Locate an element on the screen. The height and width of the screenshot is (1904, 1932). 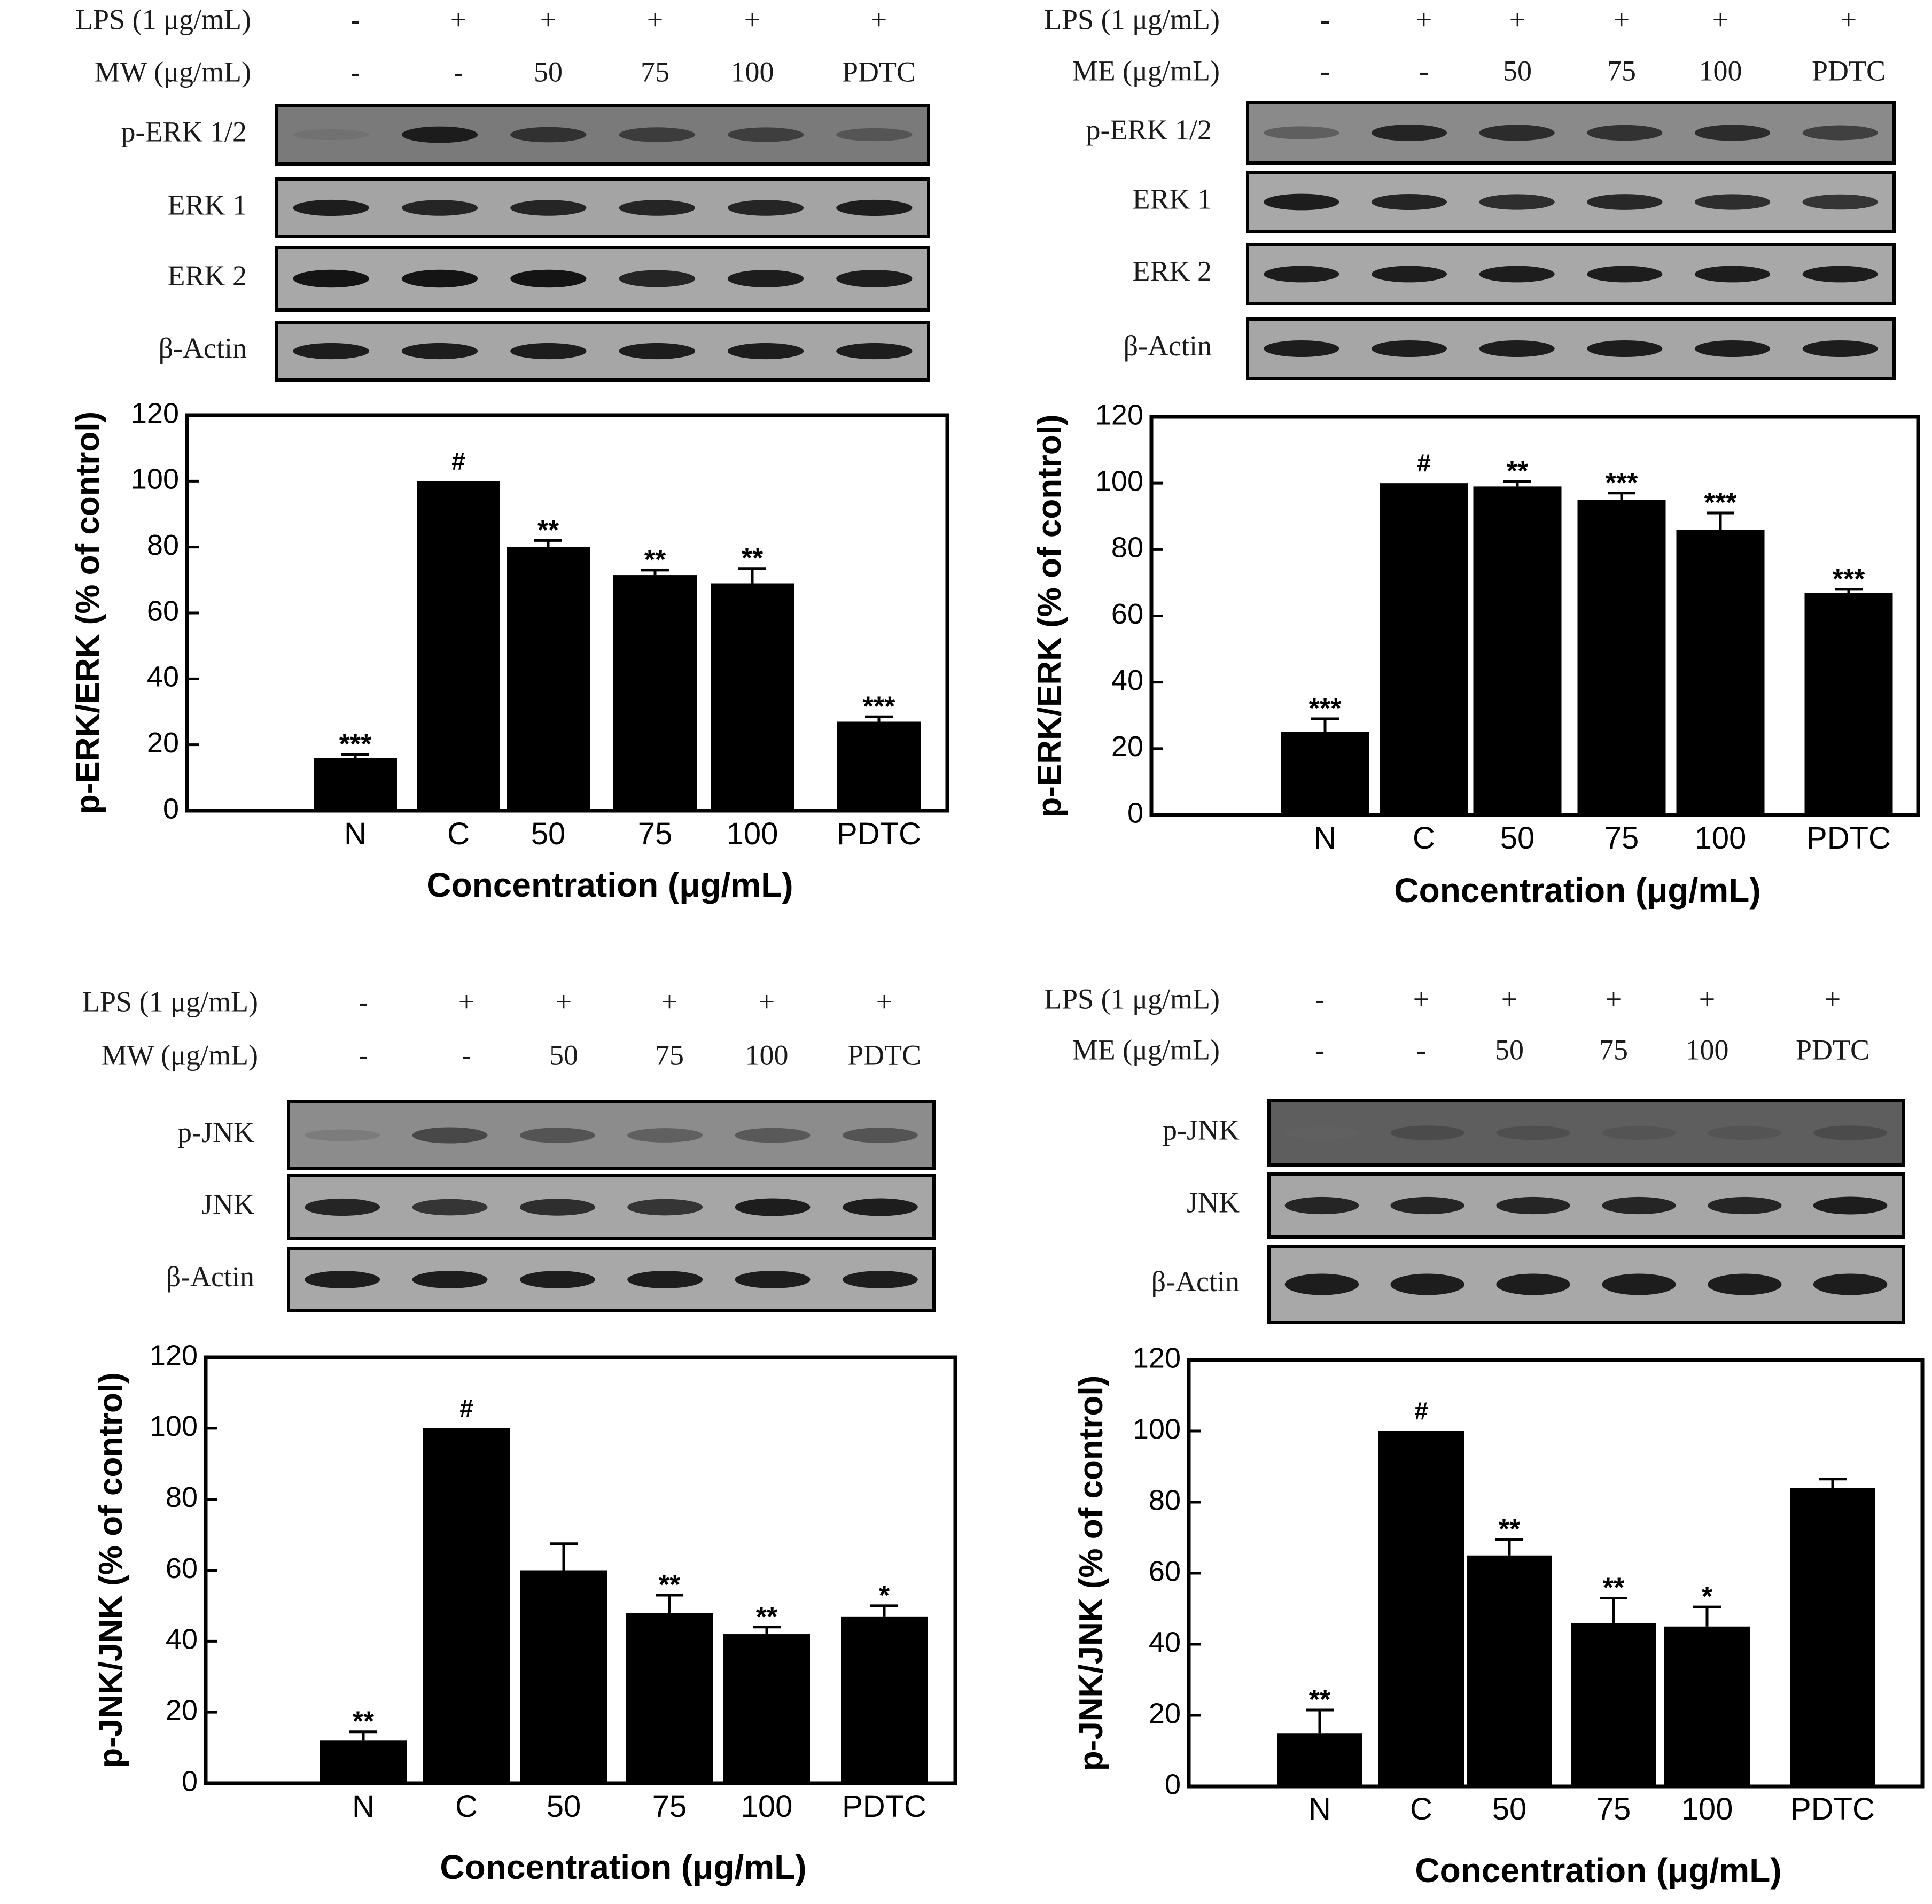
blot-row-label: ERK 1 is located at coordinates (207, 205).